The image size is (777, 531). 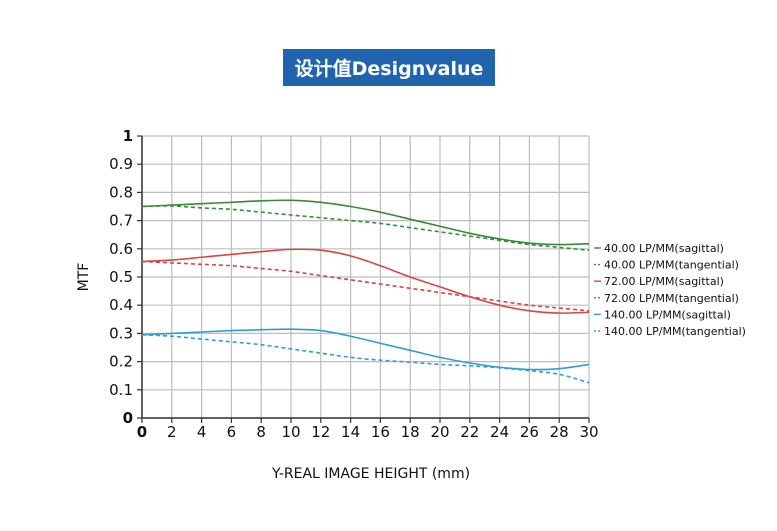 What do you see at coordinates (121, 362) in the screenshot?
I see `y-tick-label: 0.2` at bounding box center [121, 362].